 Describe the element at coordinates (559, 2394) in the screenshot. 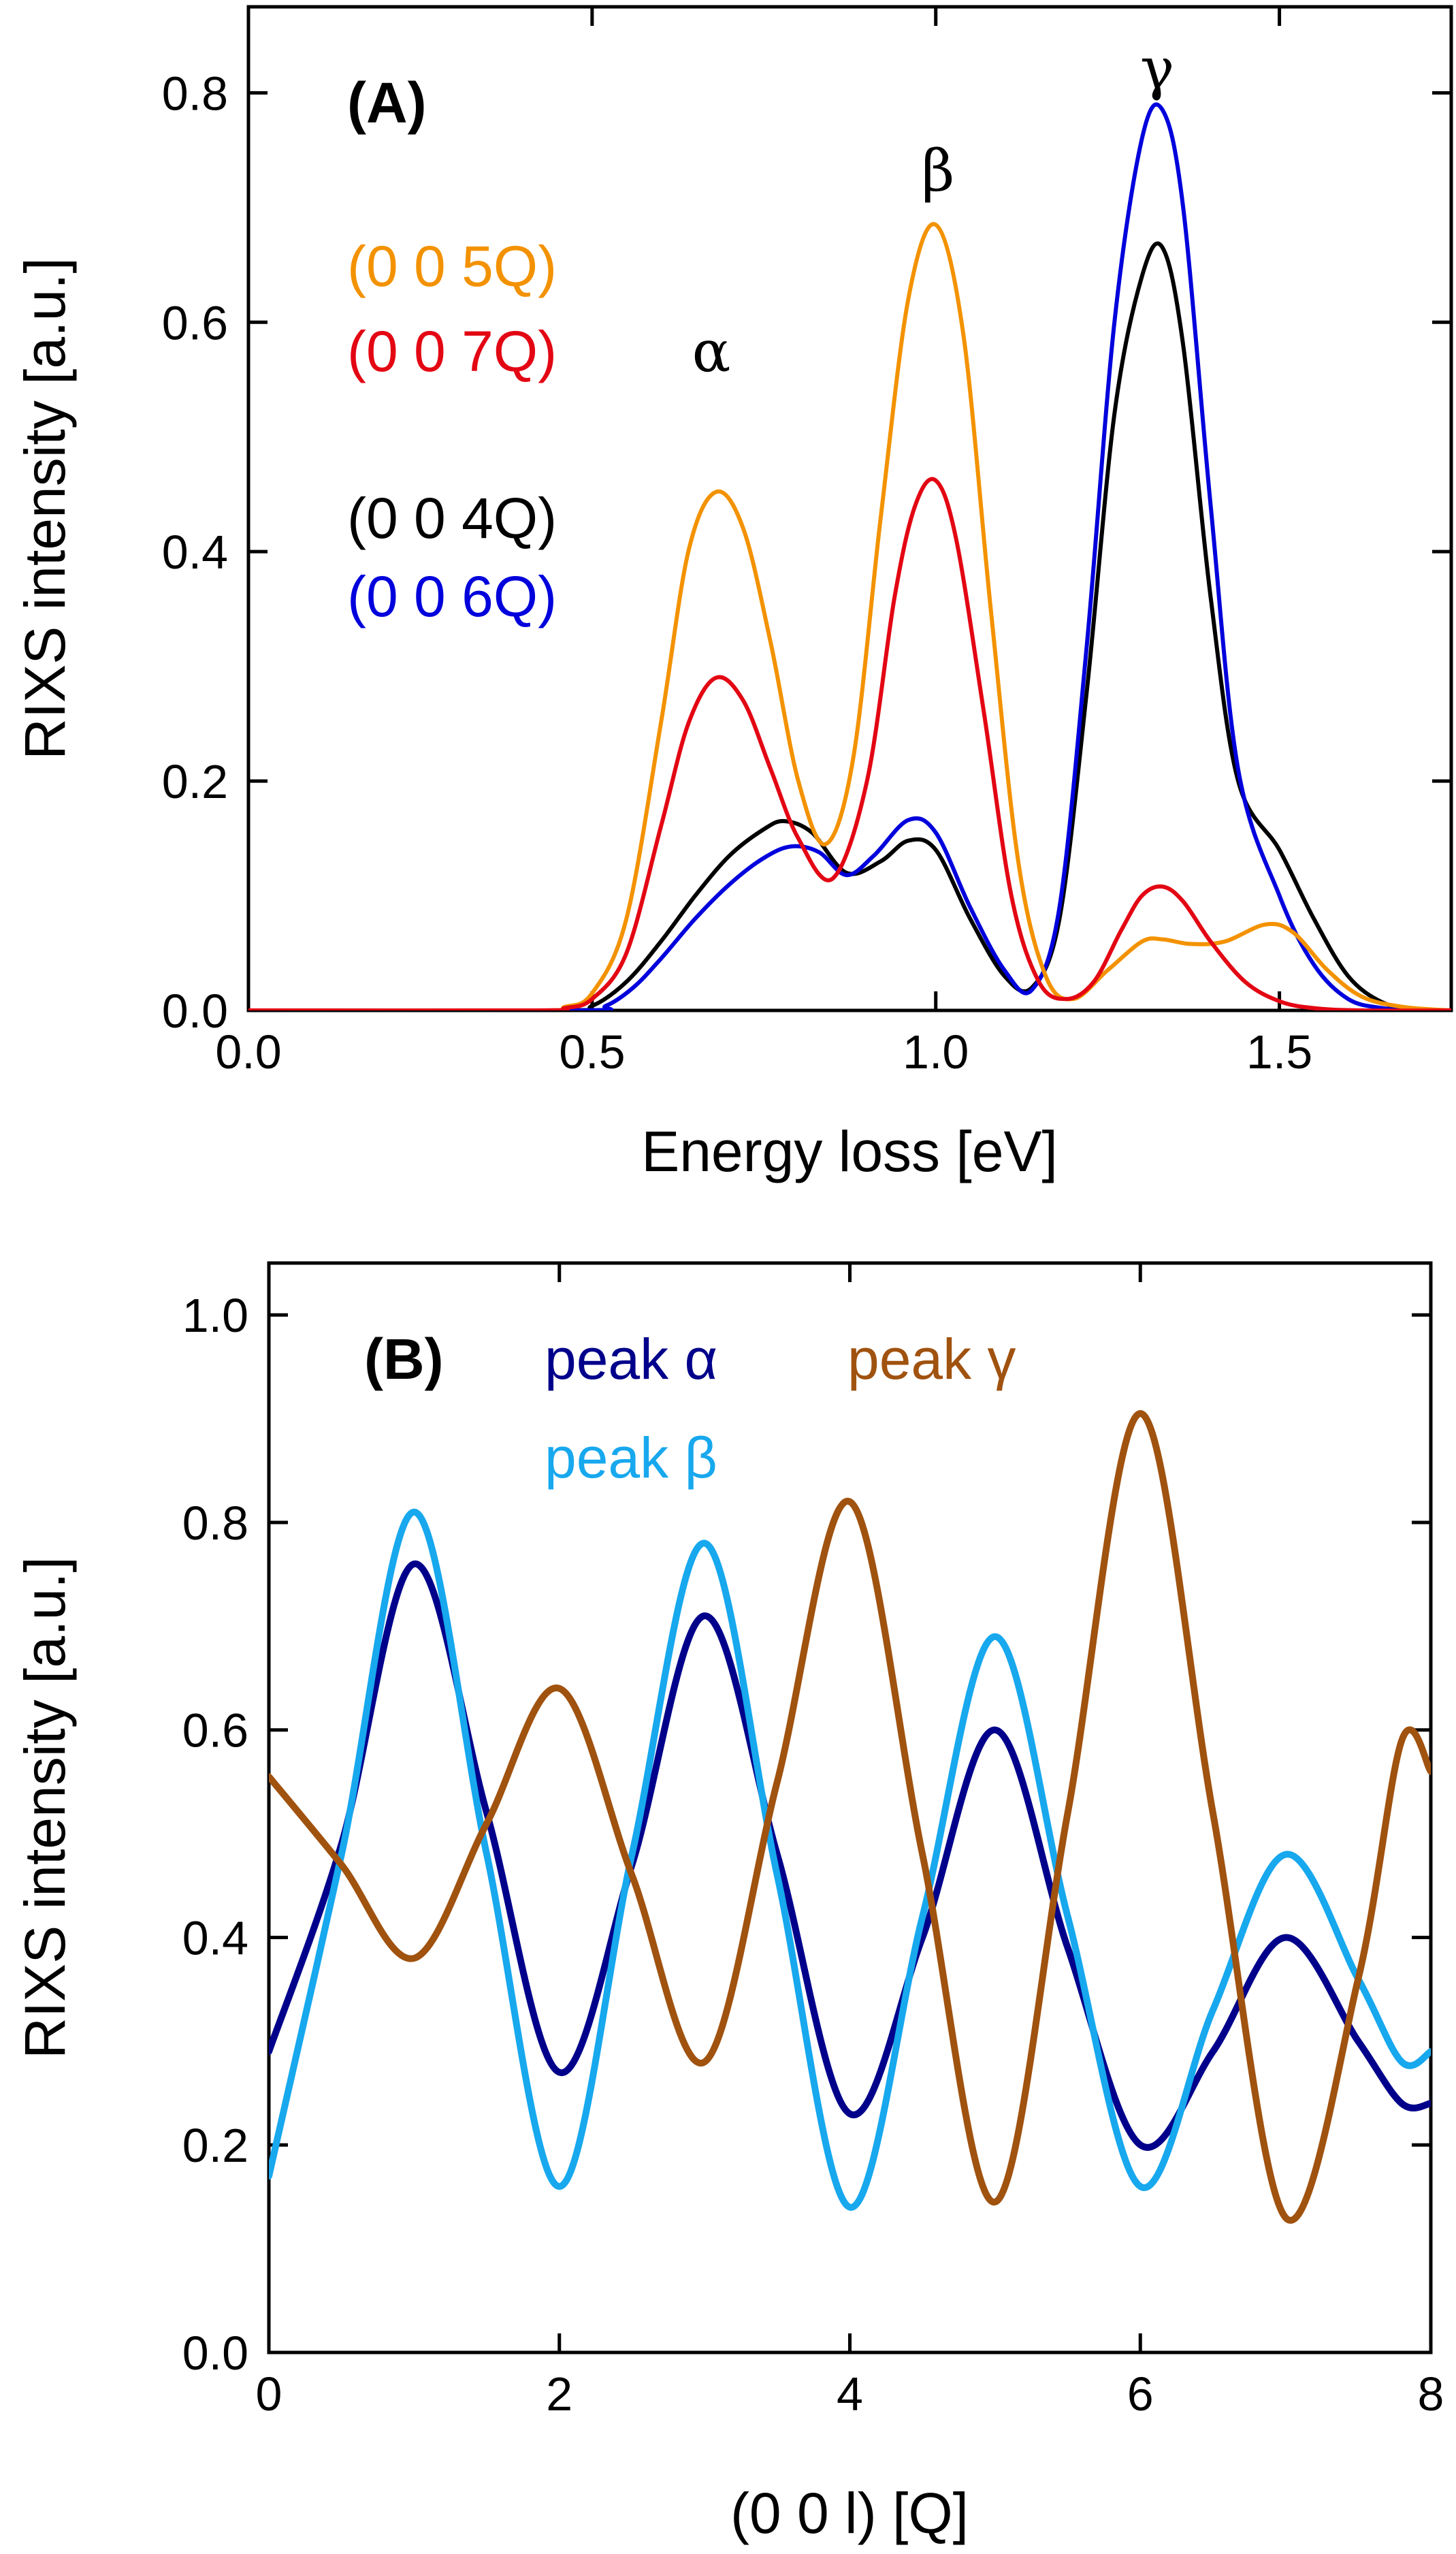

I see `panel-b-x-tick-label: 2` at that location.